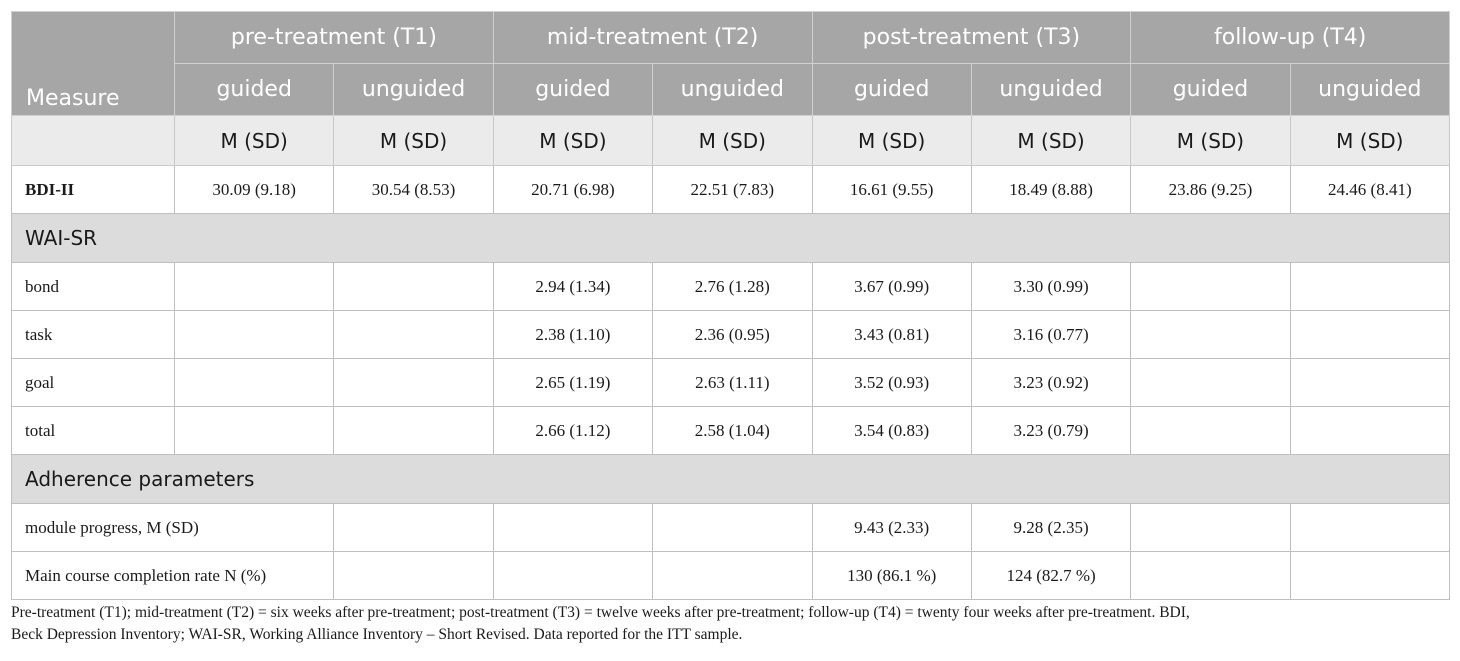 The width and height of the screenshot is (1460, 661). I want to click on section-row-wai-sr: WAI-SR, so click(730, 238).